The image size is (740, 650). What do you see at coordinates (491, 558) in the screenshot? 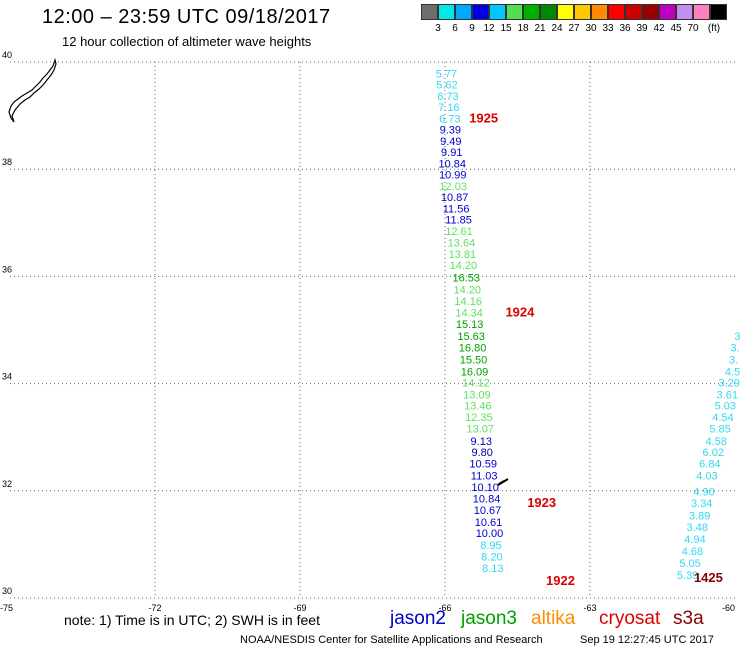
I see `wave-height-value: 8.20` at bounding box center [491, 558].